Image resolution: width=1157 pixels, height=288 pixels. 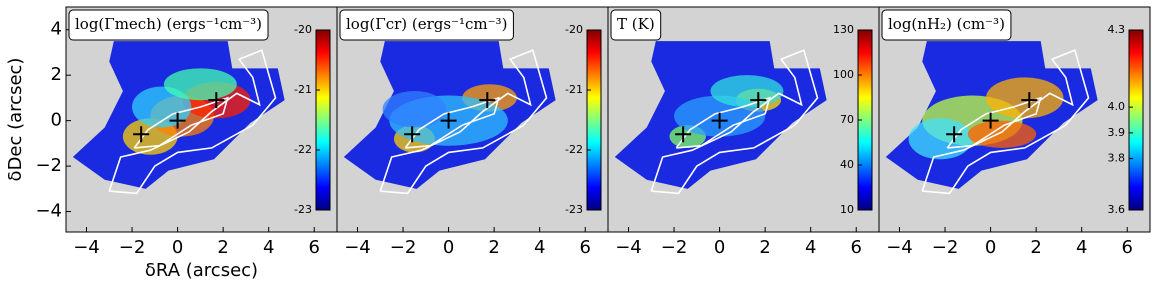 I want to click on y-tick-label: 0, so click(x=56, y=120).